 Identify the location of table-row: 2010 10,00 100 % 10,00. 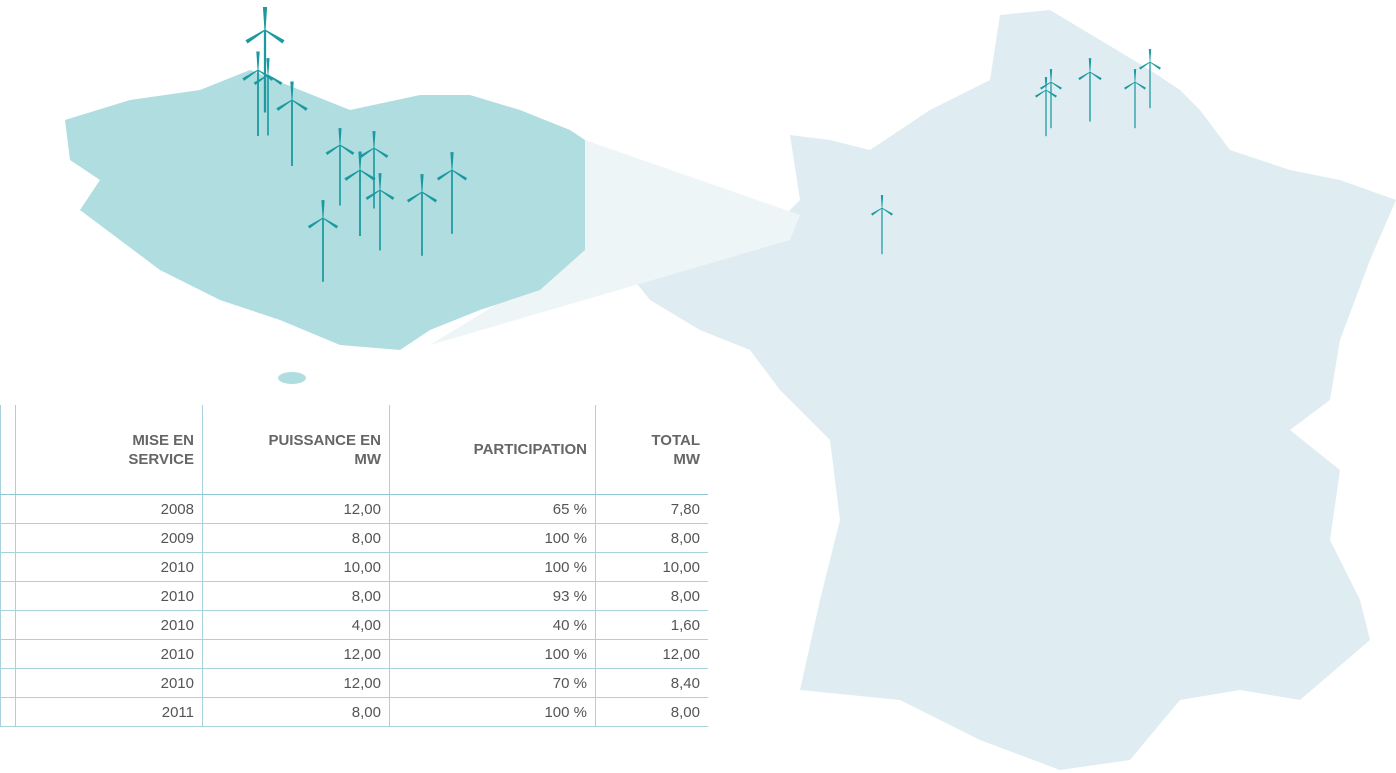
(354, 567).